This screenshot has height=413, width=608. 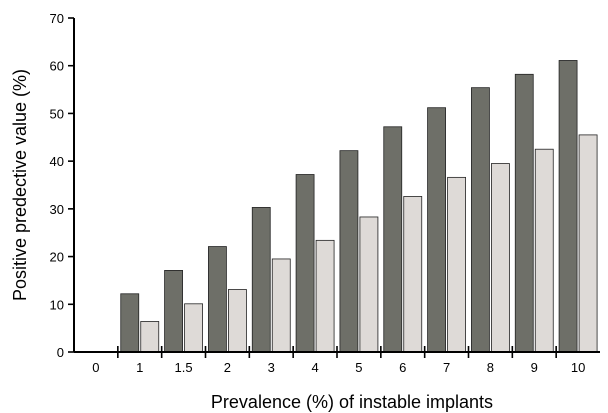 I want to click on y-axis-title: Positive predective value (%), so click(x=20, y=185).